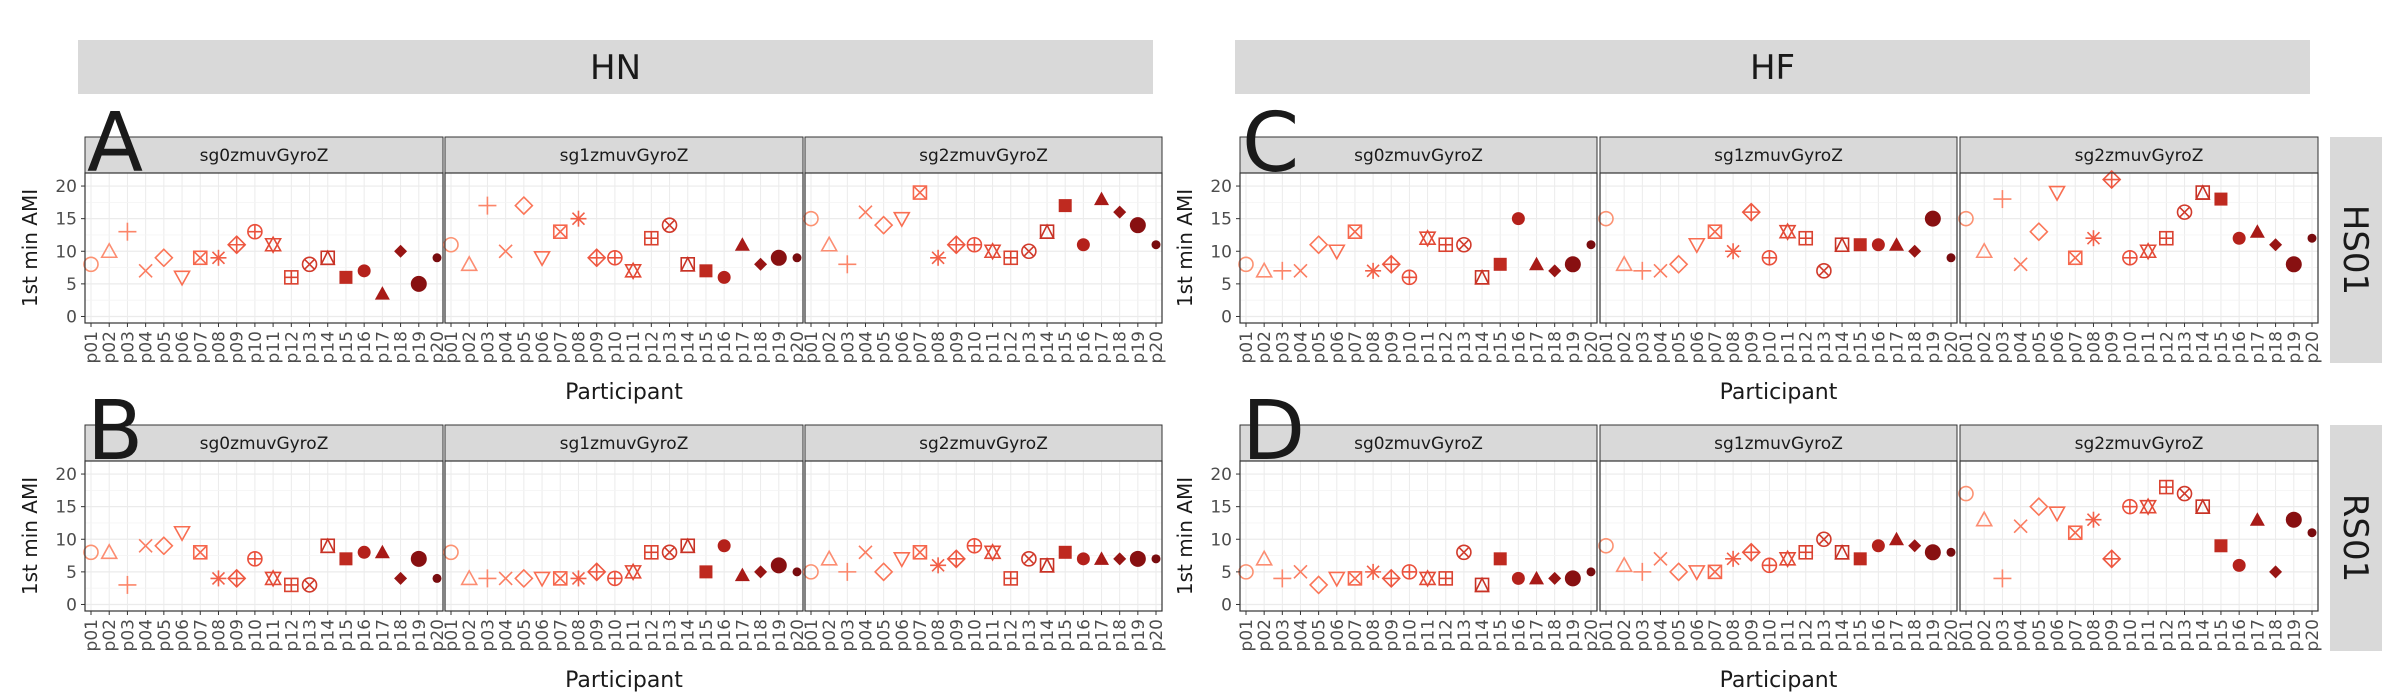 The image size is (2400, 700). What do you see at coordinates (983, 444) in the screenshot?
I see `panel-strip-label: sg2zmuvGyroZ` at bounding box center [983, 444].